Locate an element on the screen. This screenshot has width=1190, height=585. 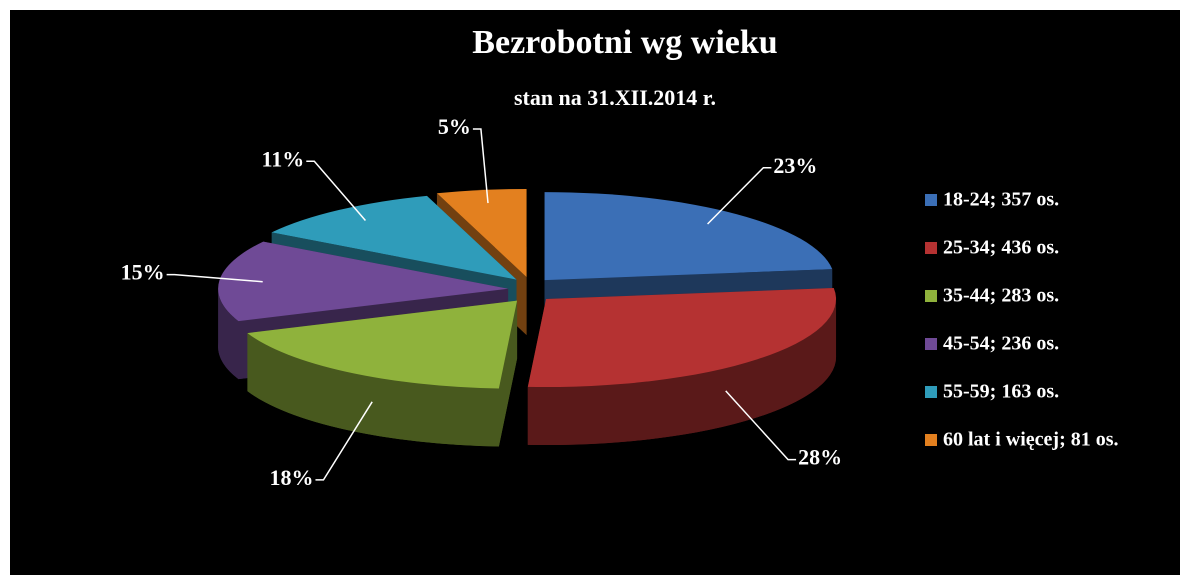
chart-subtitle: stan na 31.XII.2014 r. is located at coordinates (615, 97).